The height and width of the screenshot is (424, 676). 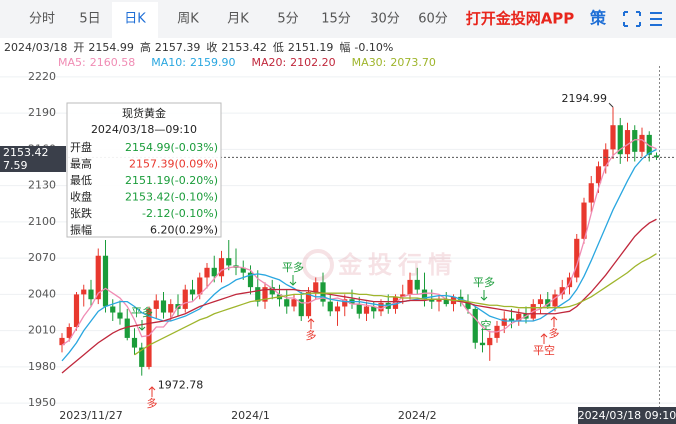 I want to click on x-tick-label: 2024/1, so click(x=250, y=415).